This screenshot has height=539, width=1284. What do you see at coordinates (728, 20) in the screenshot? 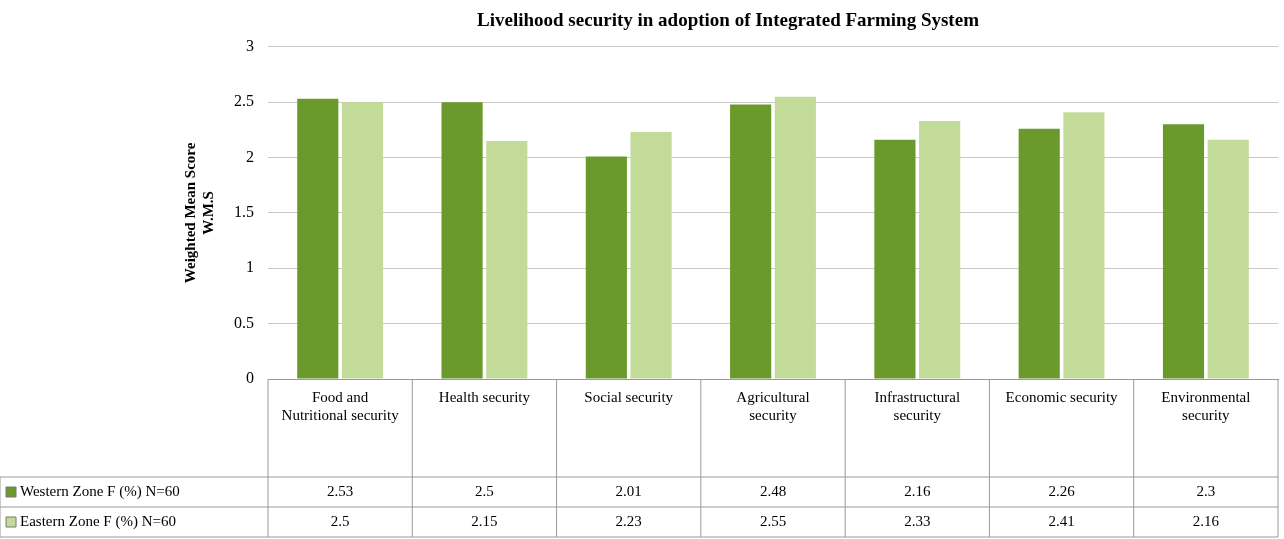
I see `chart-title: Livelihood security in adoption of Integrated Farming System` at bounding box center [728, 20].